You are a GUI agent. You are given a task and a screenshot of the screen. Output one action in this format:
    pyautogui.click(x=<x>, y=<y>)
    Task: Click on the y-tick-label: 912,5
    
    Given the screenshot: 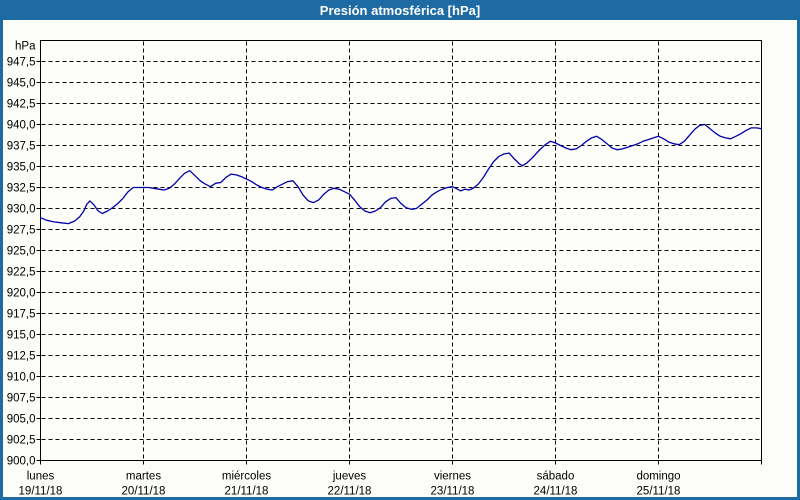 What is the action you would take?
    pyautogui.click(x=21, y=357)
    